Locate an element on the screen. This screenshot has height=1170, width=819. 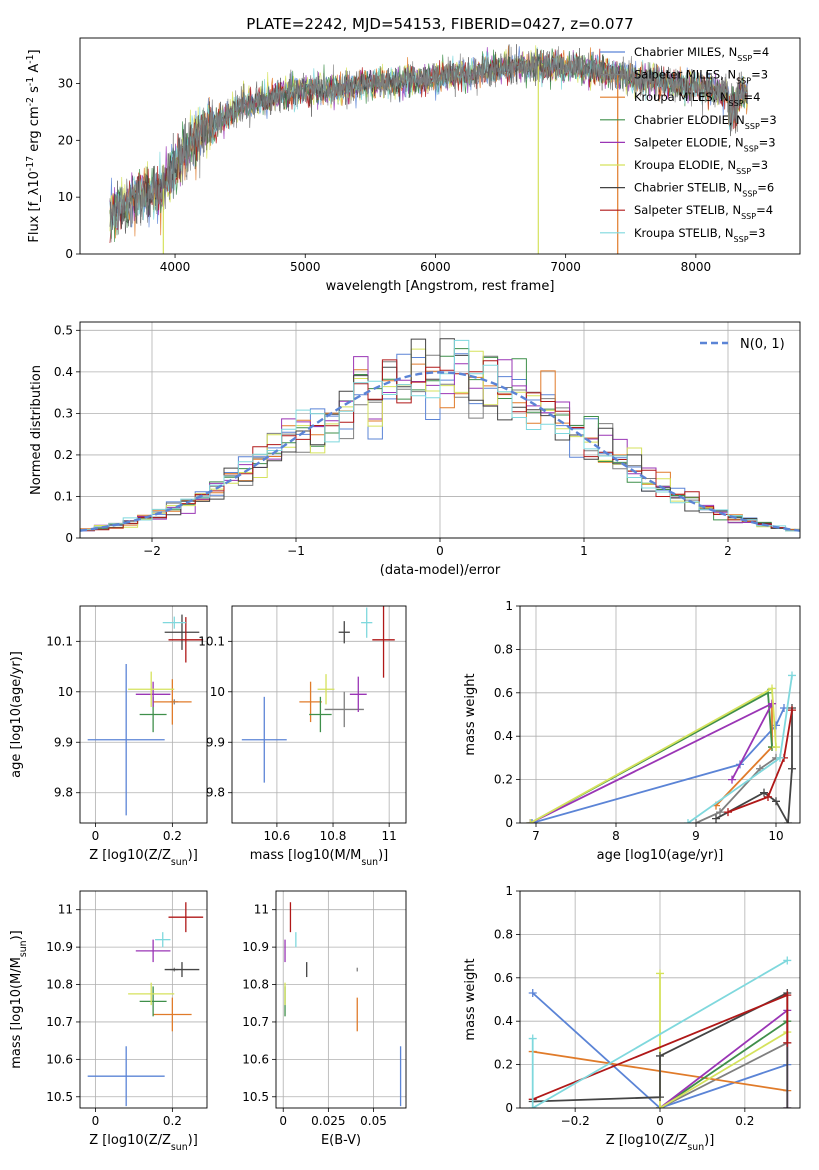
spectrum-ylabel-part: A is located at coordinates (34, 70).